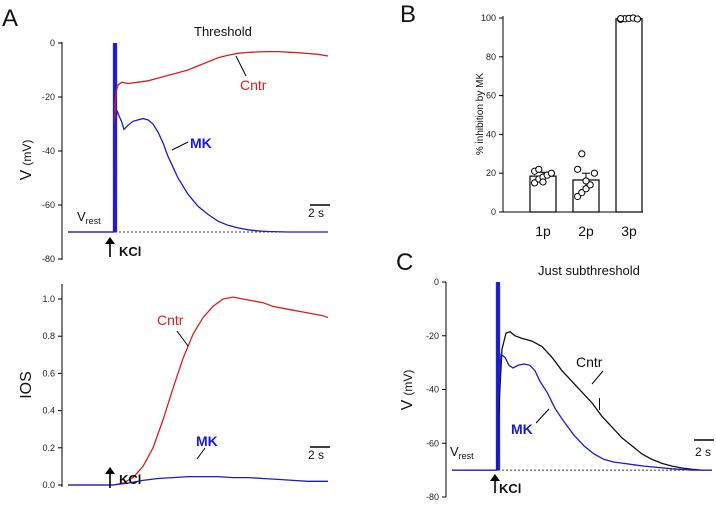  I want to click on panel-label-b: B, so click(408, 14).